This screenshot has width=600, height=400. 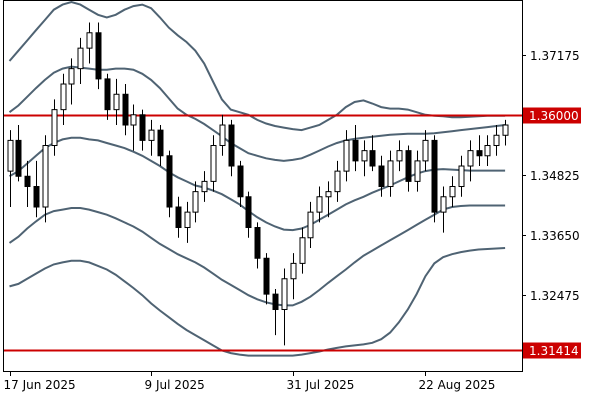 What do you see at coordinates (457, 385) in the screenshot?
I see `x-tick-label: 22 Aug 2025` at bounding box center [457, 385].